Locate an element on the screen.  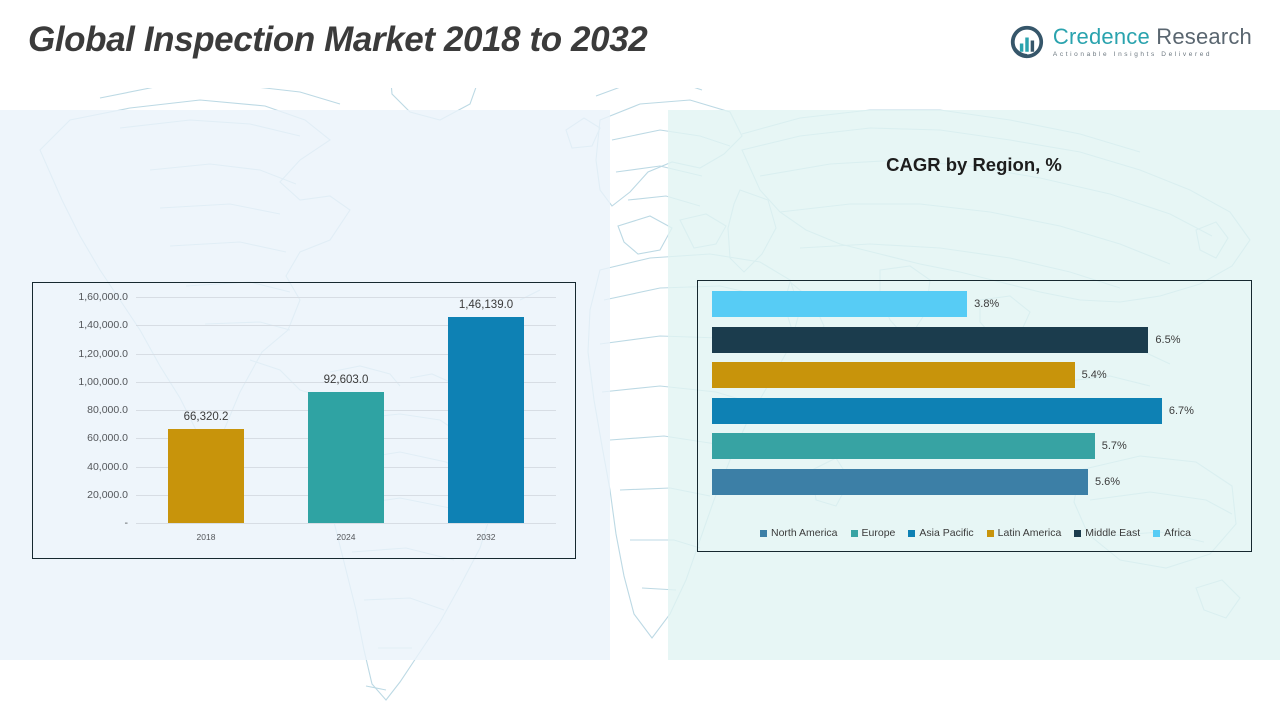
bar-2032: 1,46,139.0 2032 is located at coordinates (486, 420).